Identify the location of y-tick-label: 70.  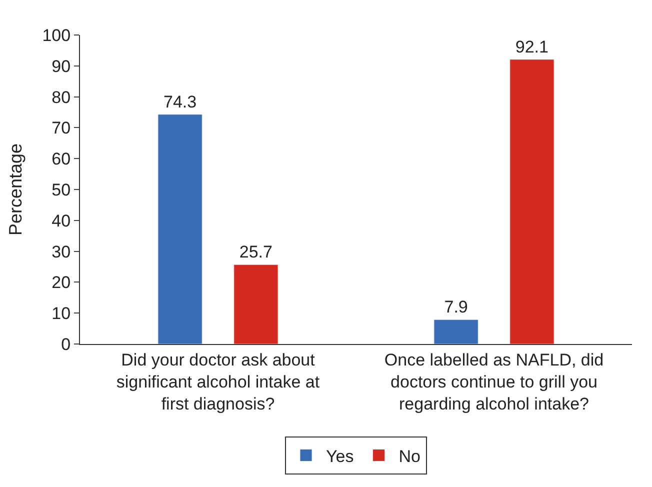
(61, 128).